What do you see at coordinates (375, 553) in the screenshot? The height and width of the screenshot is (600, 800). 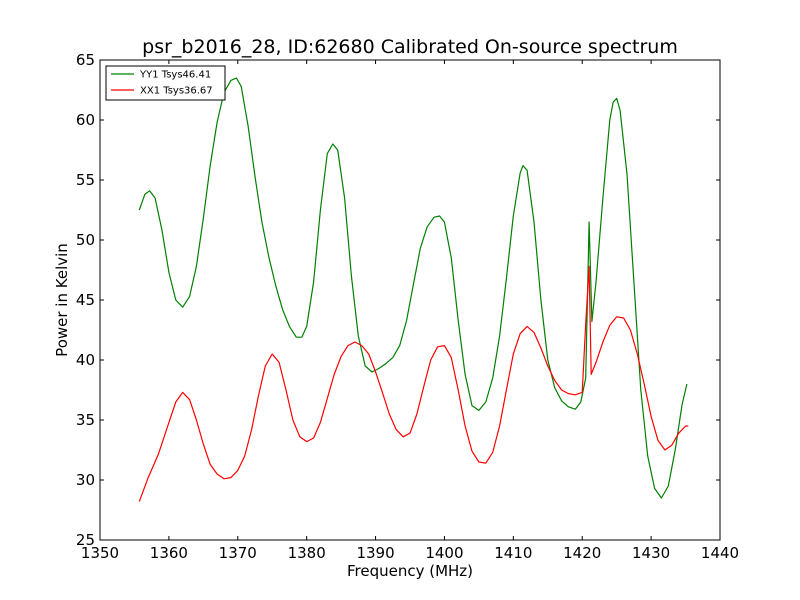 I see `x-tick-label: 1390` at bounding box center [375, 553].